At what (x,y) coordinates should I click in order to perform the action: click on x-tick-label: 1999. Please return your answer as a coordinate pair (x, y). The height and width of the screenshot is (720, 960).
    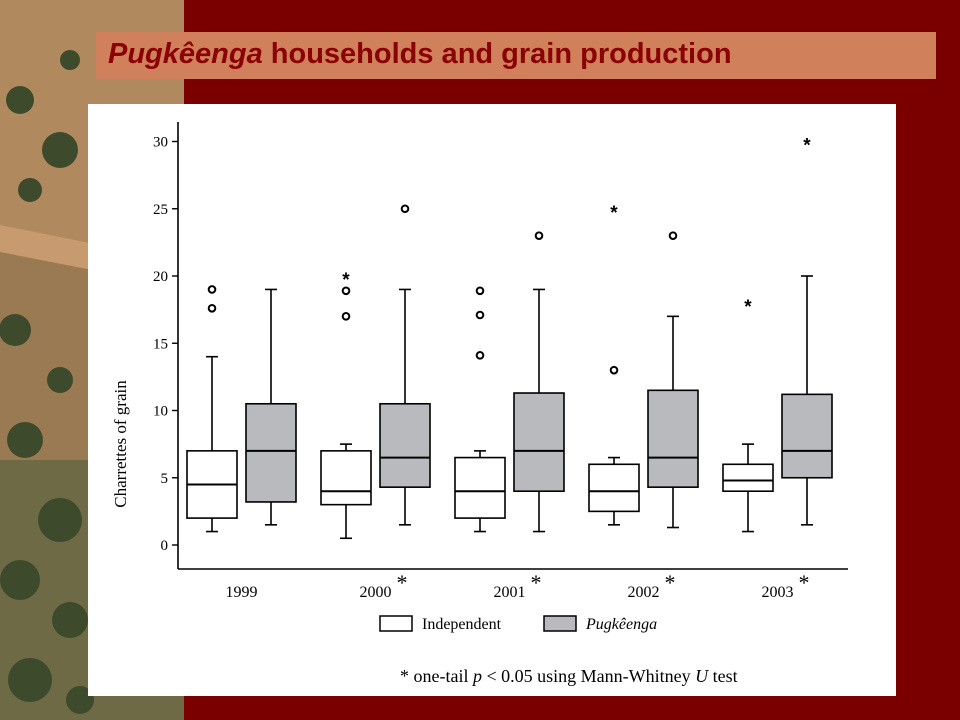
    Looking at the image, I should click on (242, 592).